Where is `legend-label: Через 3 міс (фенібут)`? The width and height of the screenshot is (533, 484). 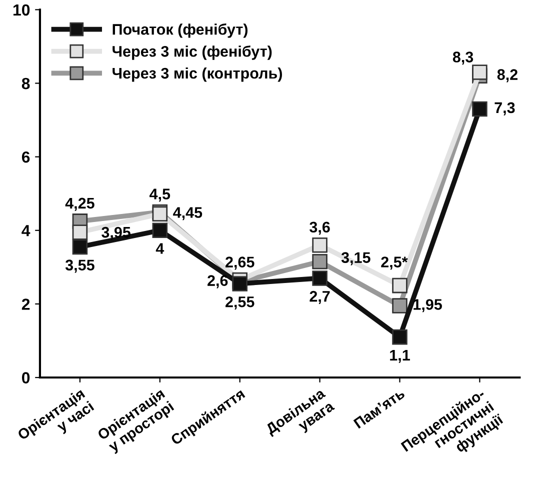 legend-label: Через 3 міс (фенібут) is located at coordinates (192, 52).